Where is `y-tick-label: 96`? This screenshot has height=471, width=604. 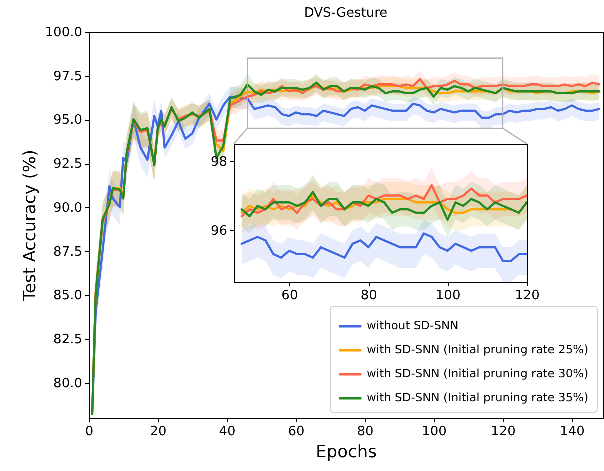
y-tick-label: 96 is located at coordinates (219, 231).